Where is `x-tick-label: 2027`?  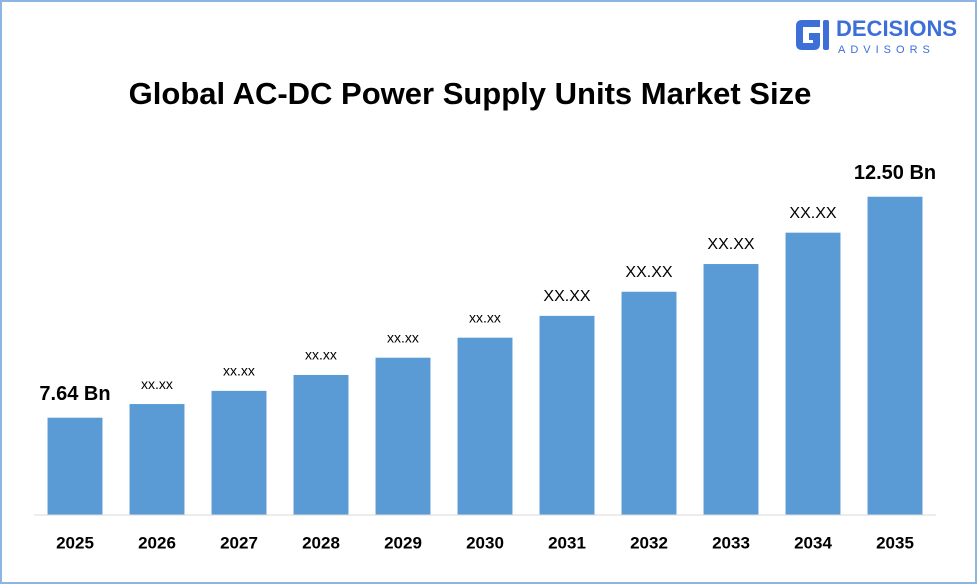 x-tick-label: 2027 is located at coordinates (239, 542).